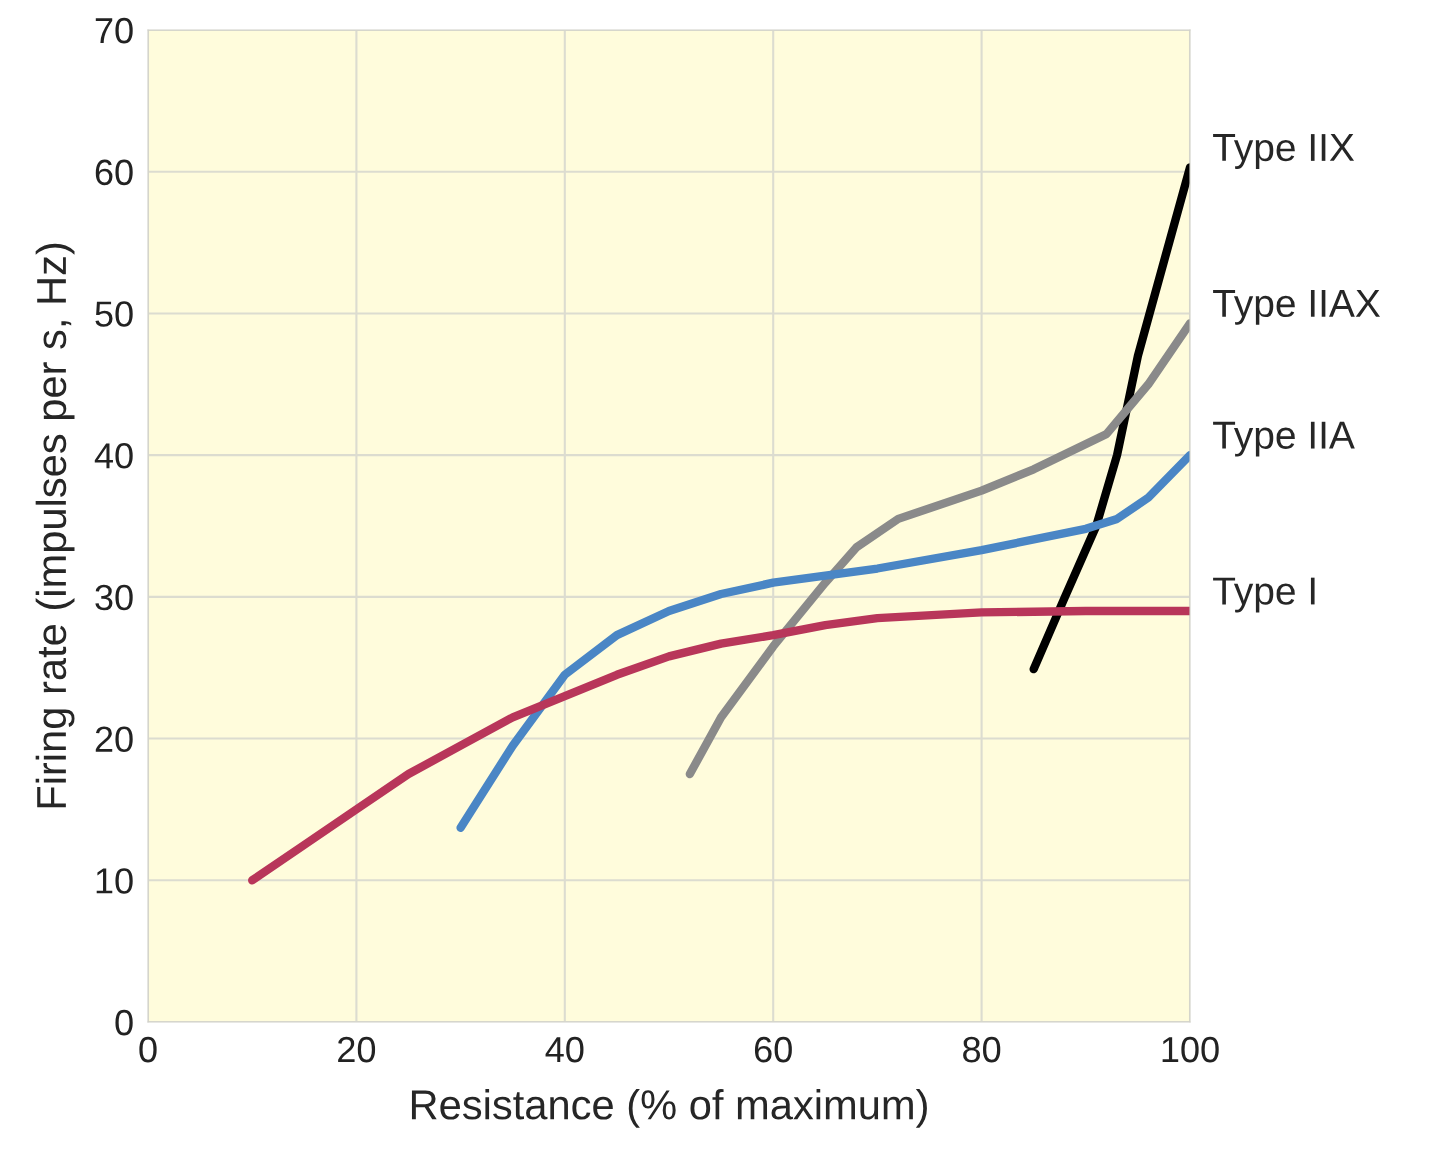 This screenshot has width=1431, height=1174. What do you see at coordinates (1190, 1049) in the screenshot?
I see `x-tick-label: 100` at bounding box center [1190, 1049].